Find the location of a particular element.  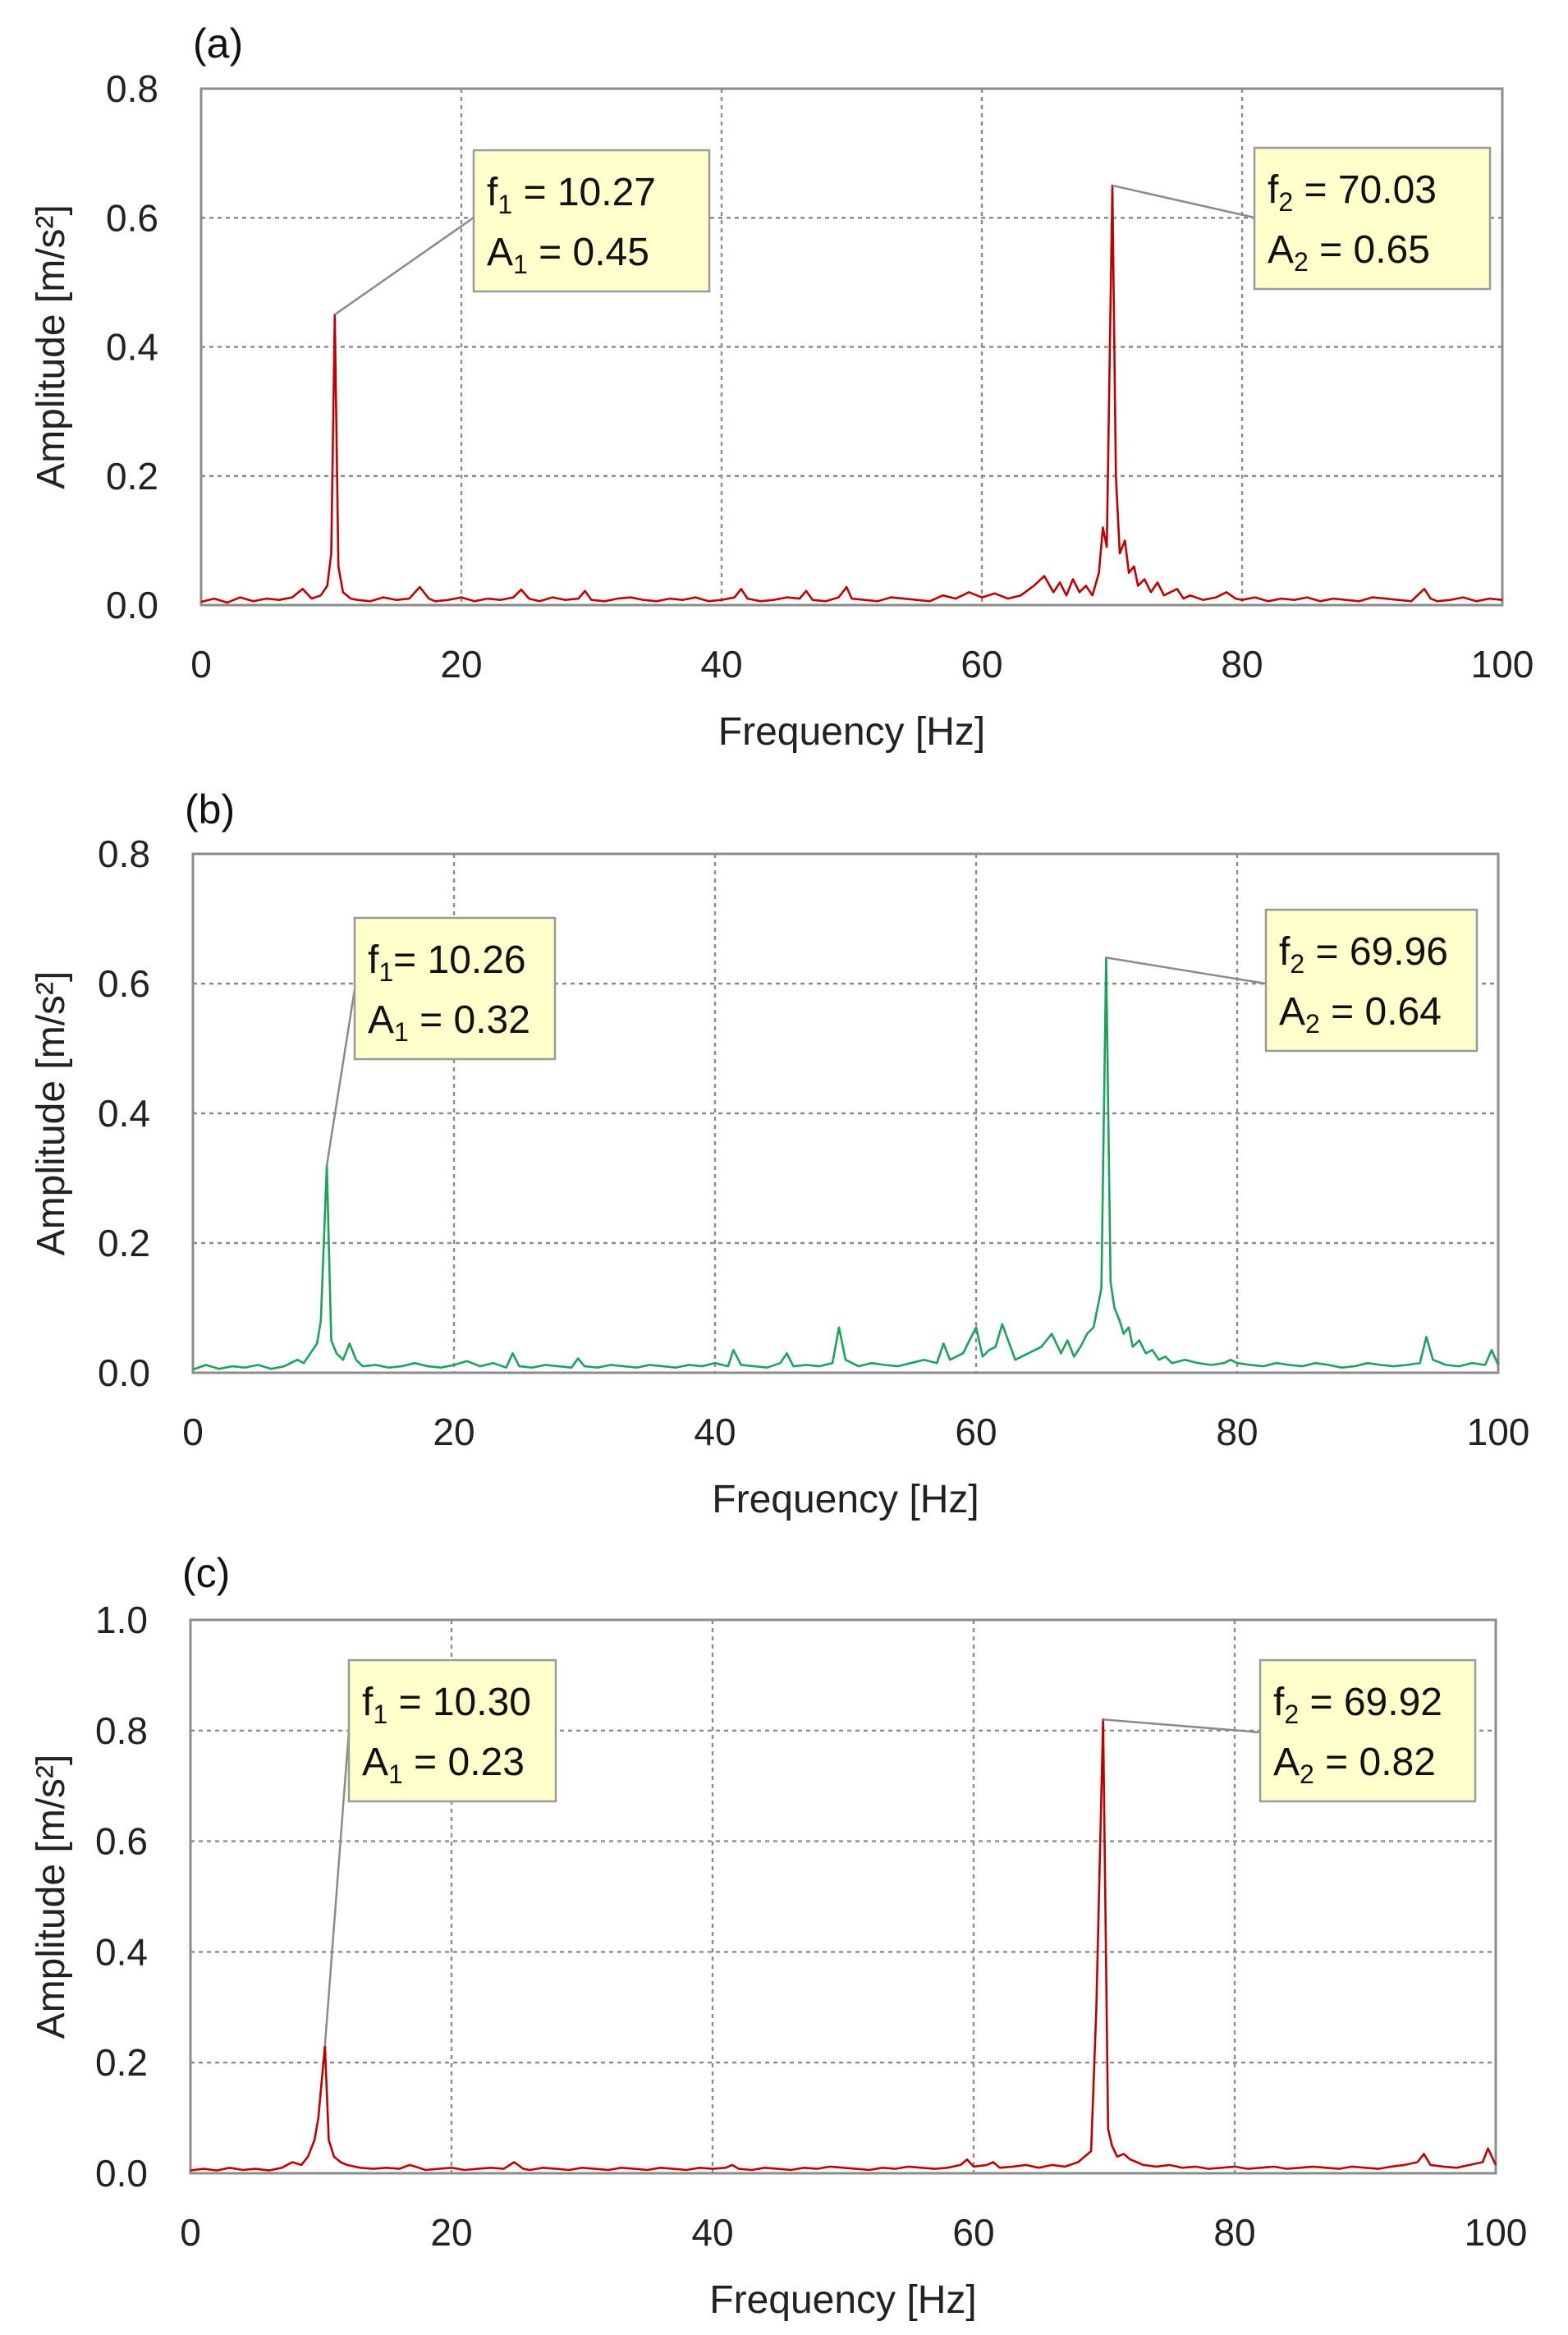

y-tick-label: 1.0 is located at coordinates (121, 1620).